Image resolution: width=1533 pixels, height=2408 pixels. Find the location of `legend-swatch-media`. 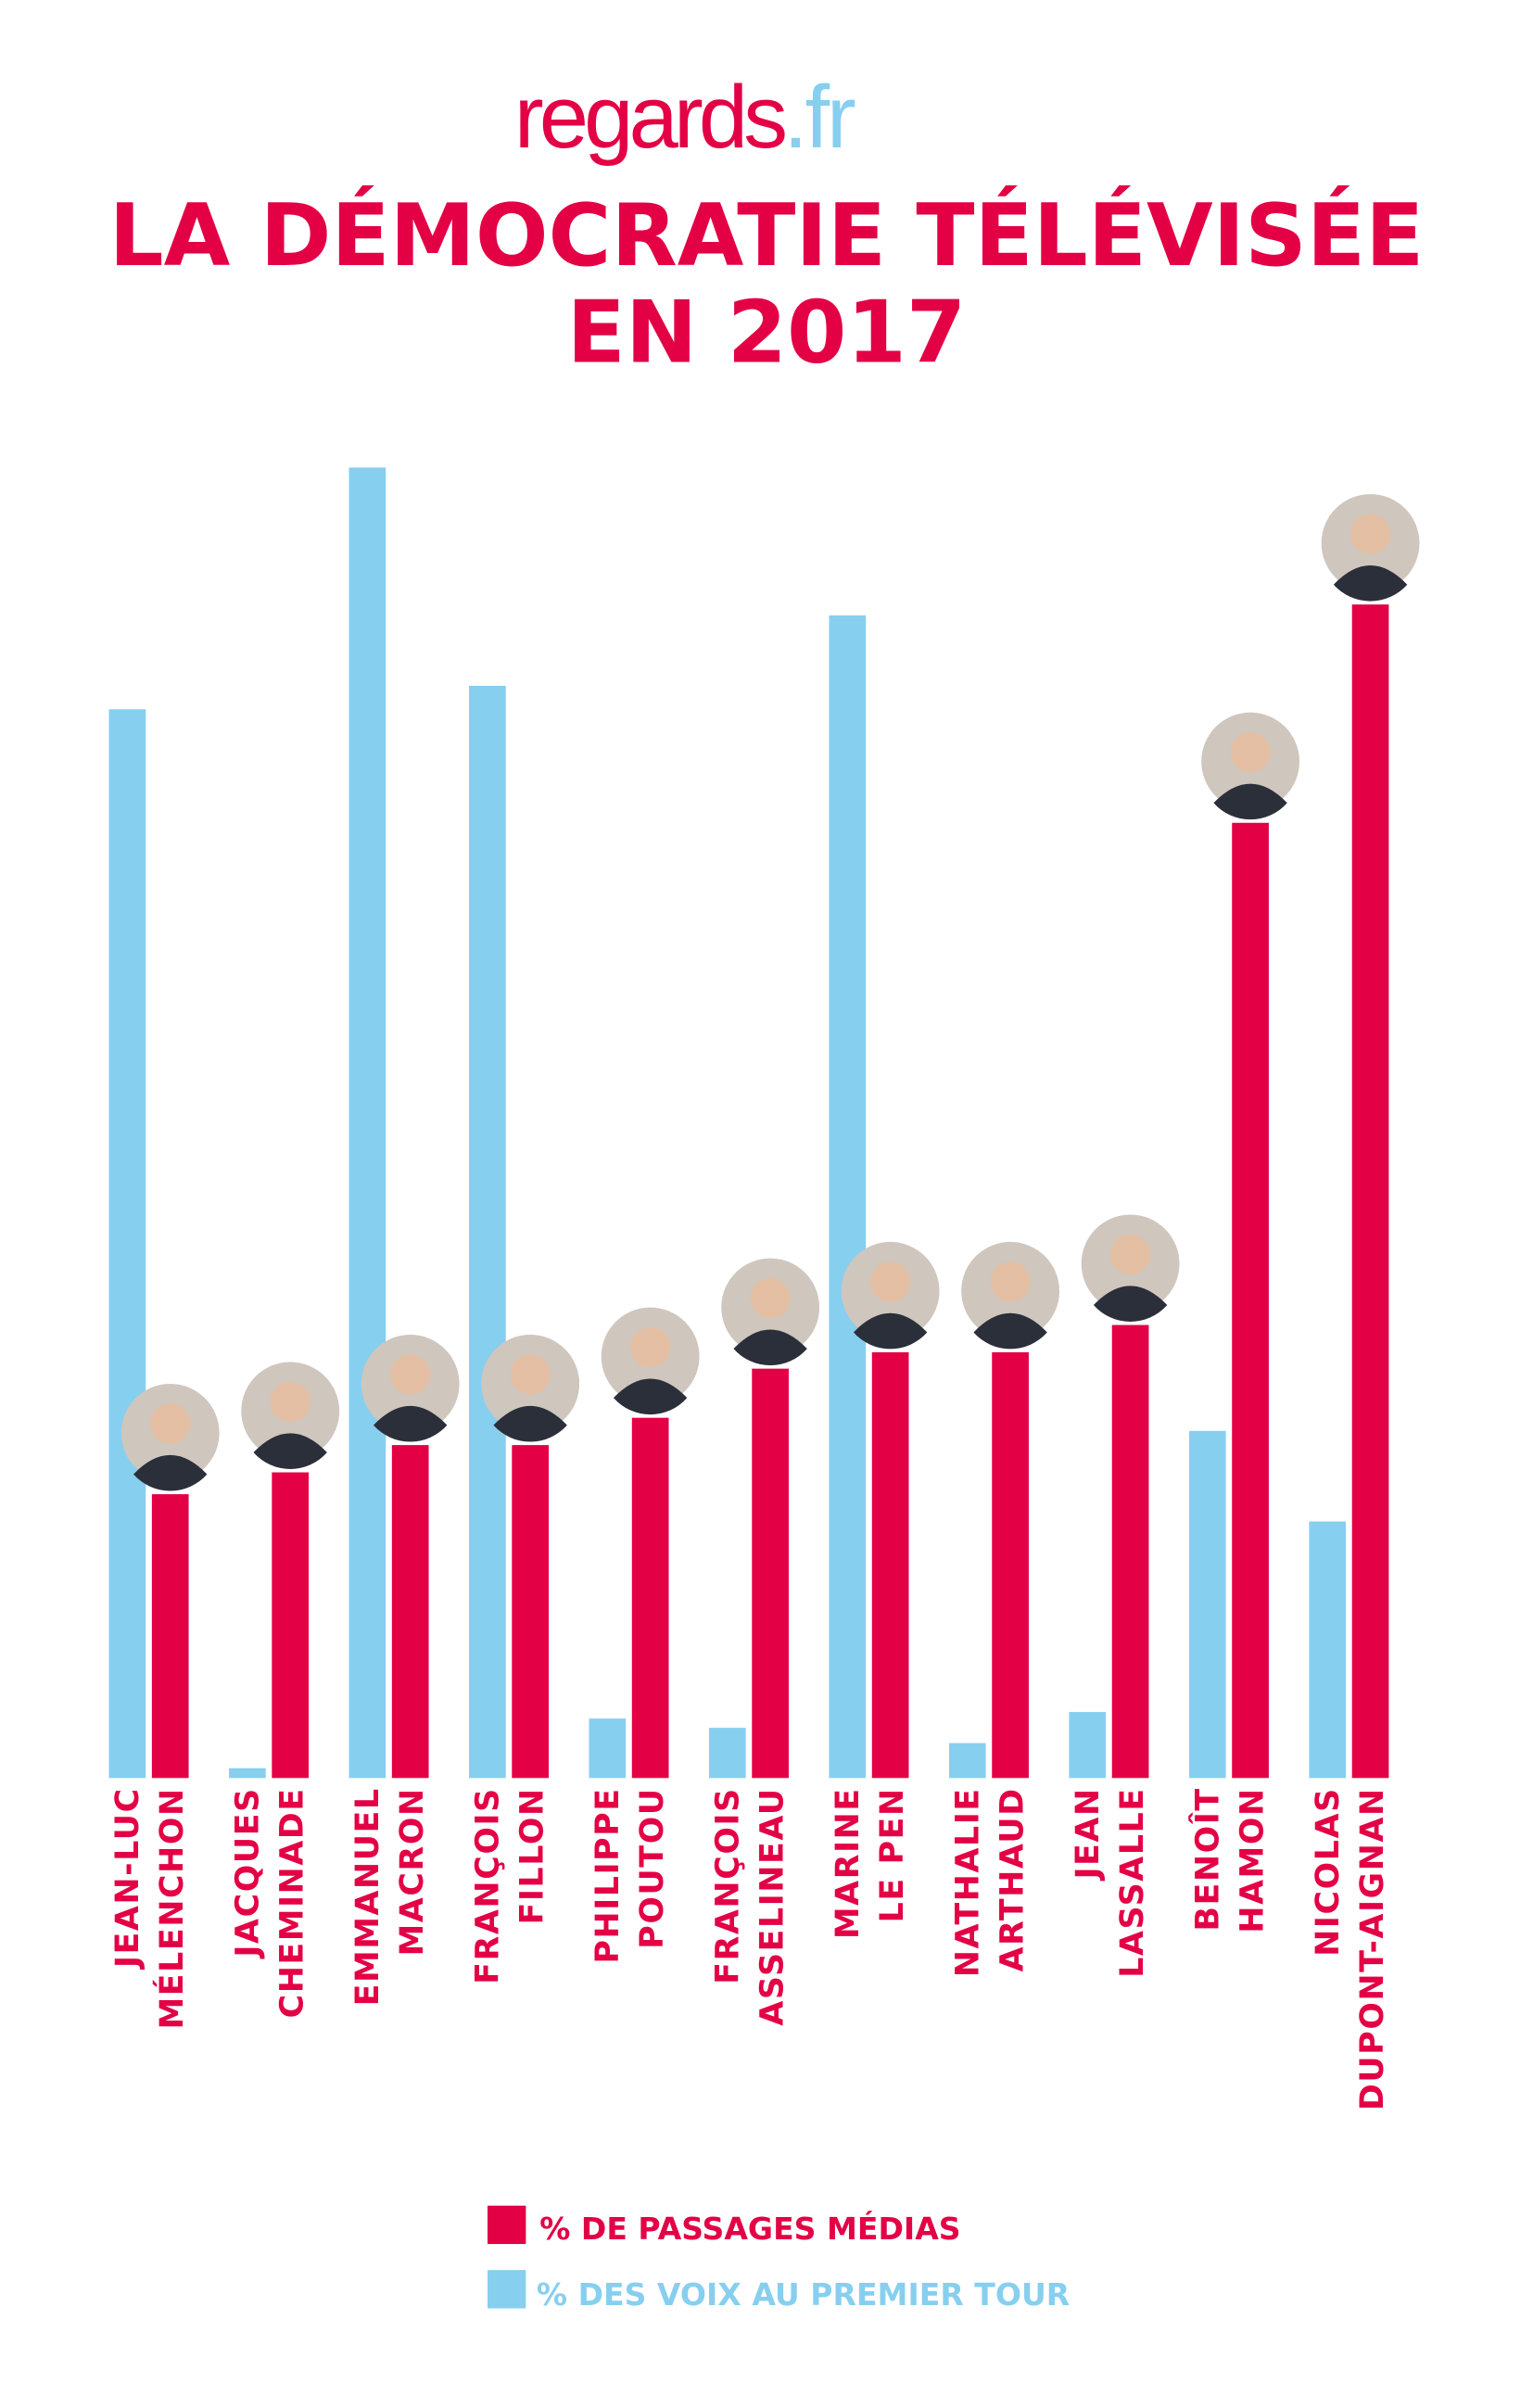

legend-swatch-media is located at coordinates (507, 2225).